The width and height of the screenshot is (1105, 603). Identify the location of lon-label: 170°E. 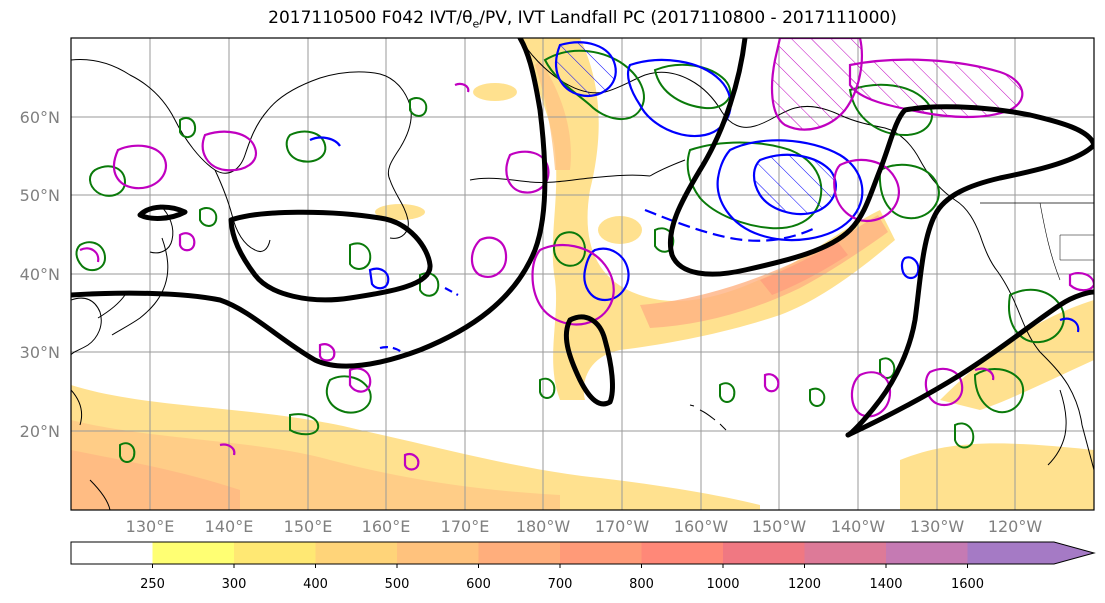
(465, 526).